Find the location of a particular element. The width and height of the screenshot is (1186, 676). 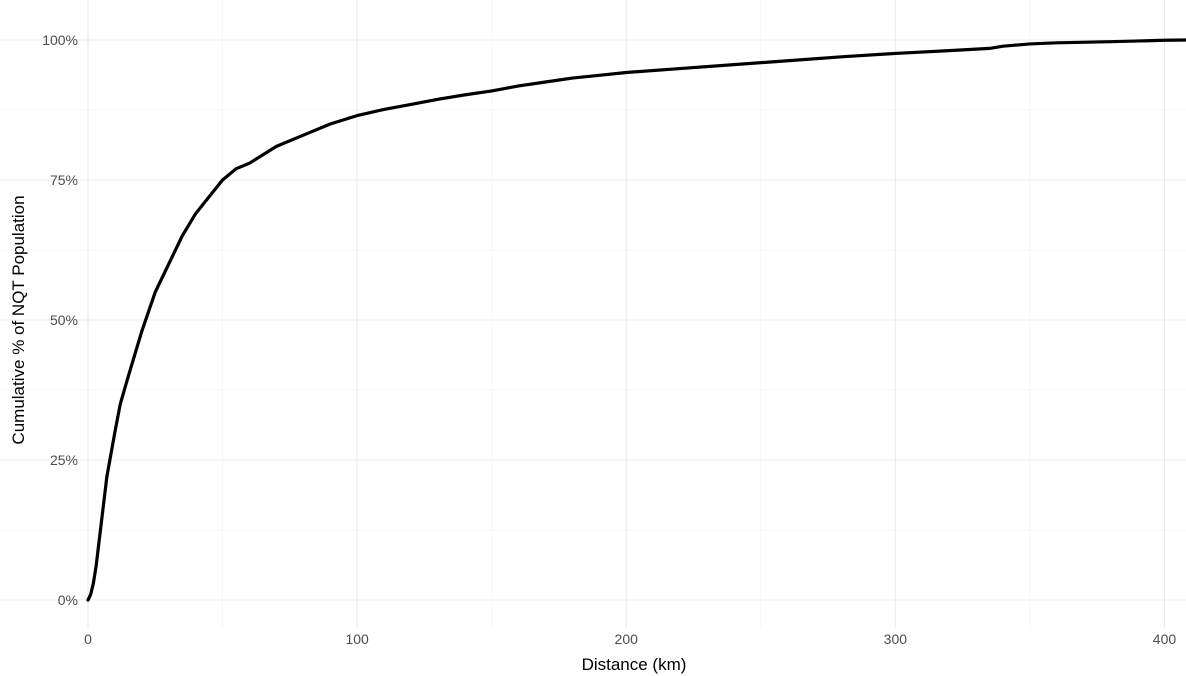

y-tick-label: 50% is located at coordinates (64, 320).